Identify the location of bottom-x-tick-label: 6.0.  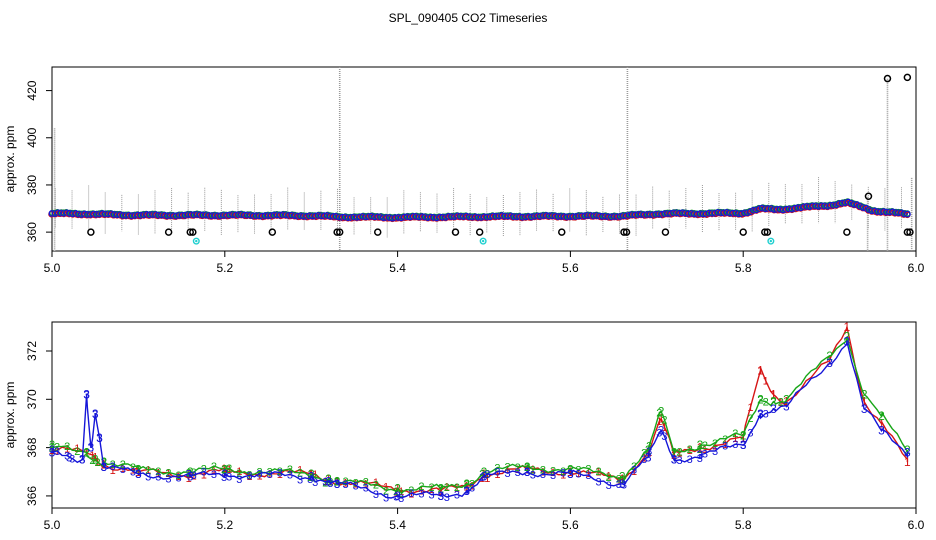
(916, 525).